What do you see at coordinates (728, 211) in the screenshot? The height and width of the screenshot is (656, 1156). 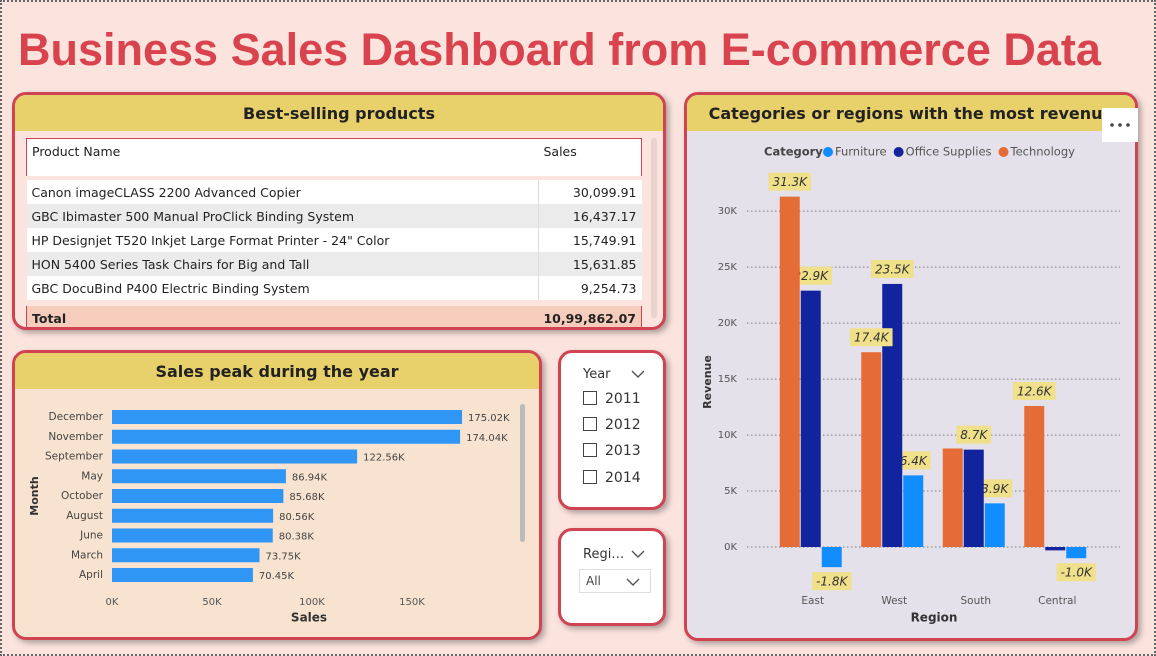 I see `y-tick-label: 30K` at bounding box center [728, 211].